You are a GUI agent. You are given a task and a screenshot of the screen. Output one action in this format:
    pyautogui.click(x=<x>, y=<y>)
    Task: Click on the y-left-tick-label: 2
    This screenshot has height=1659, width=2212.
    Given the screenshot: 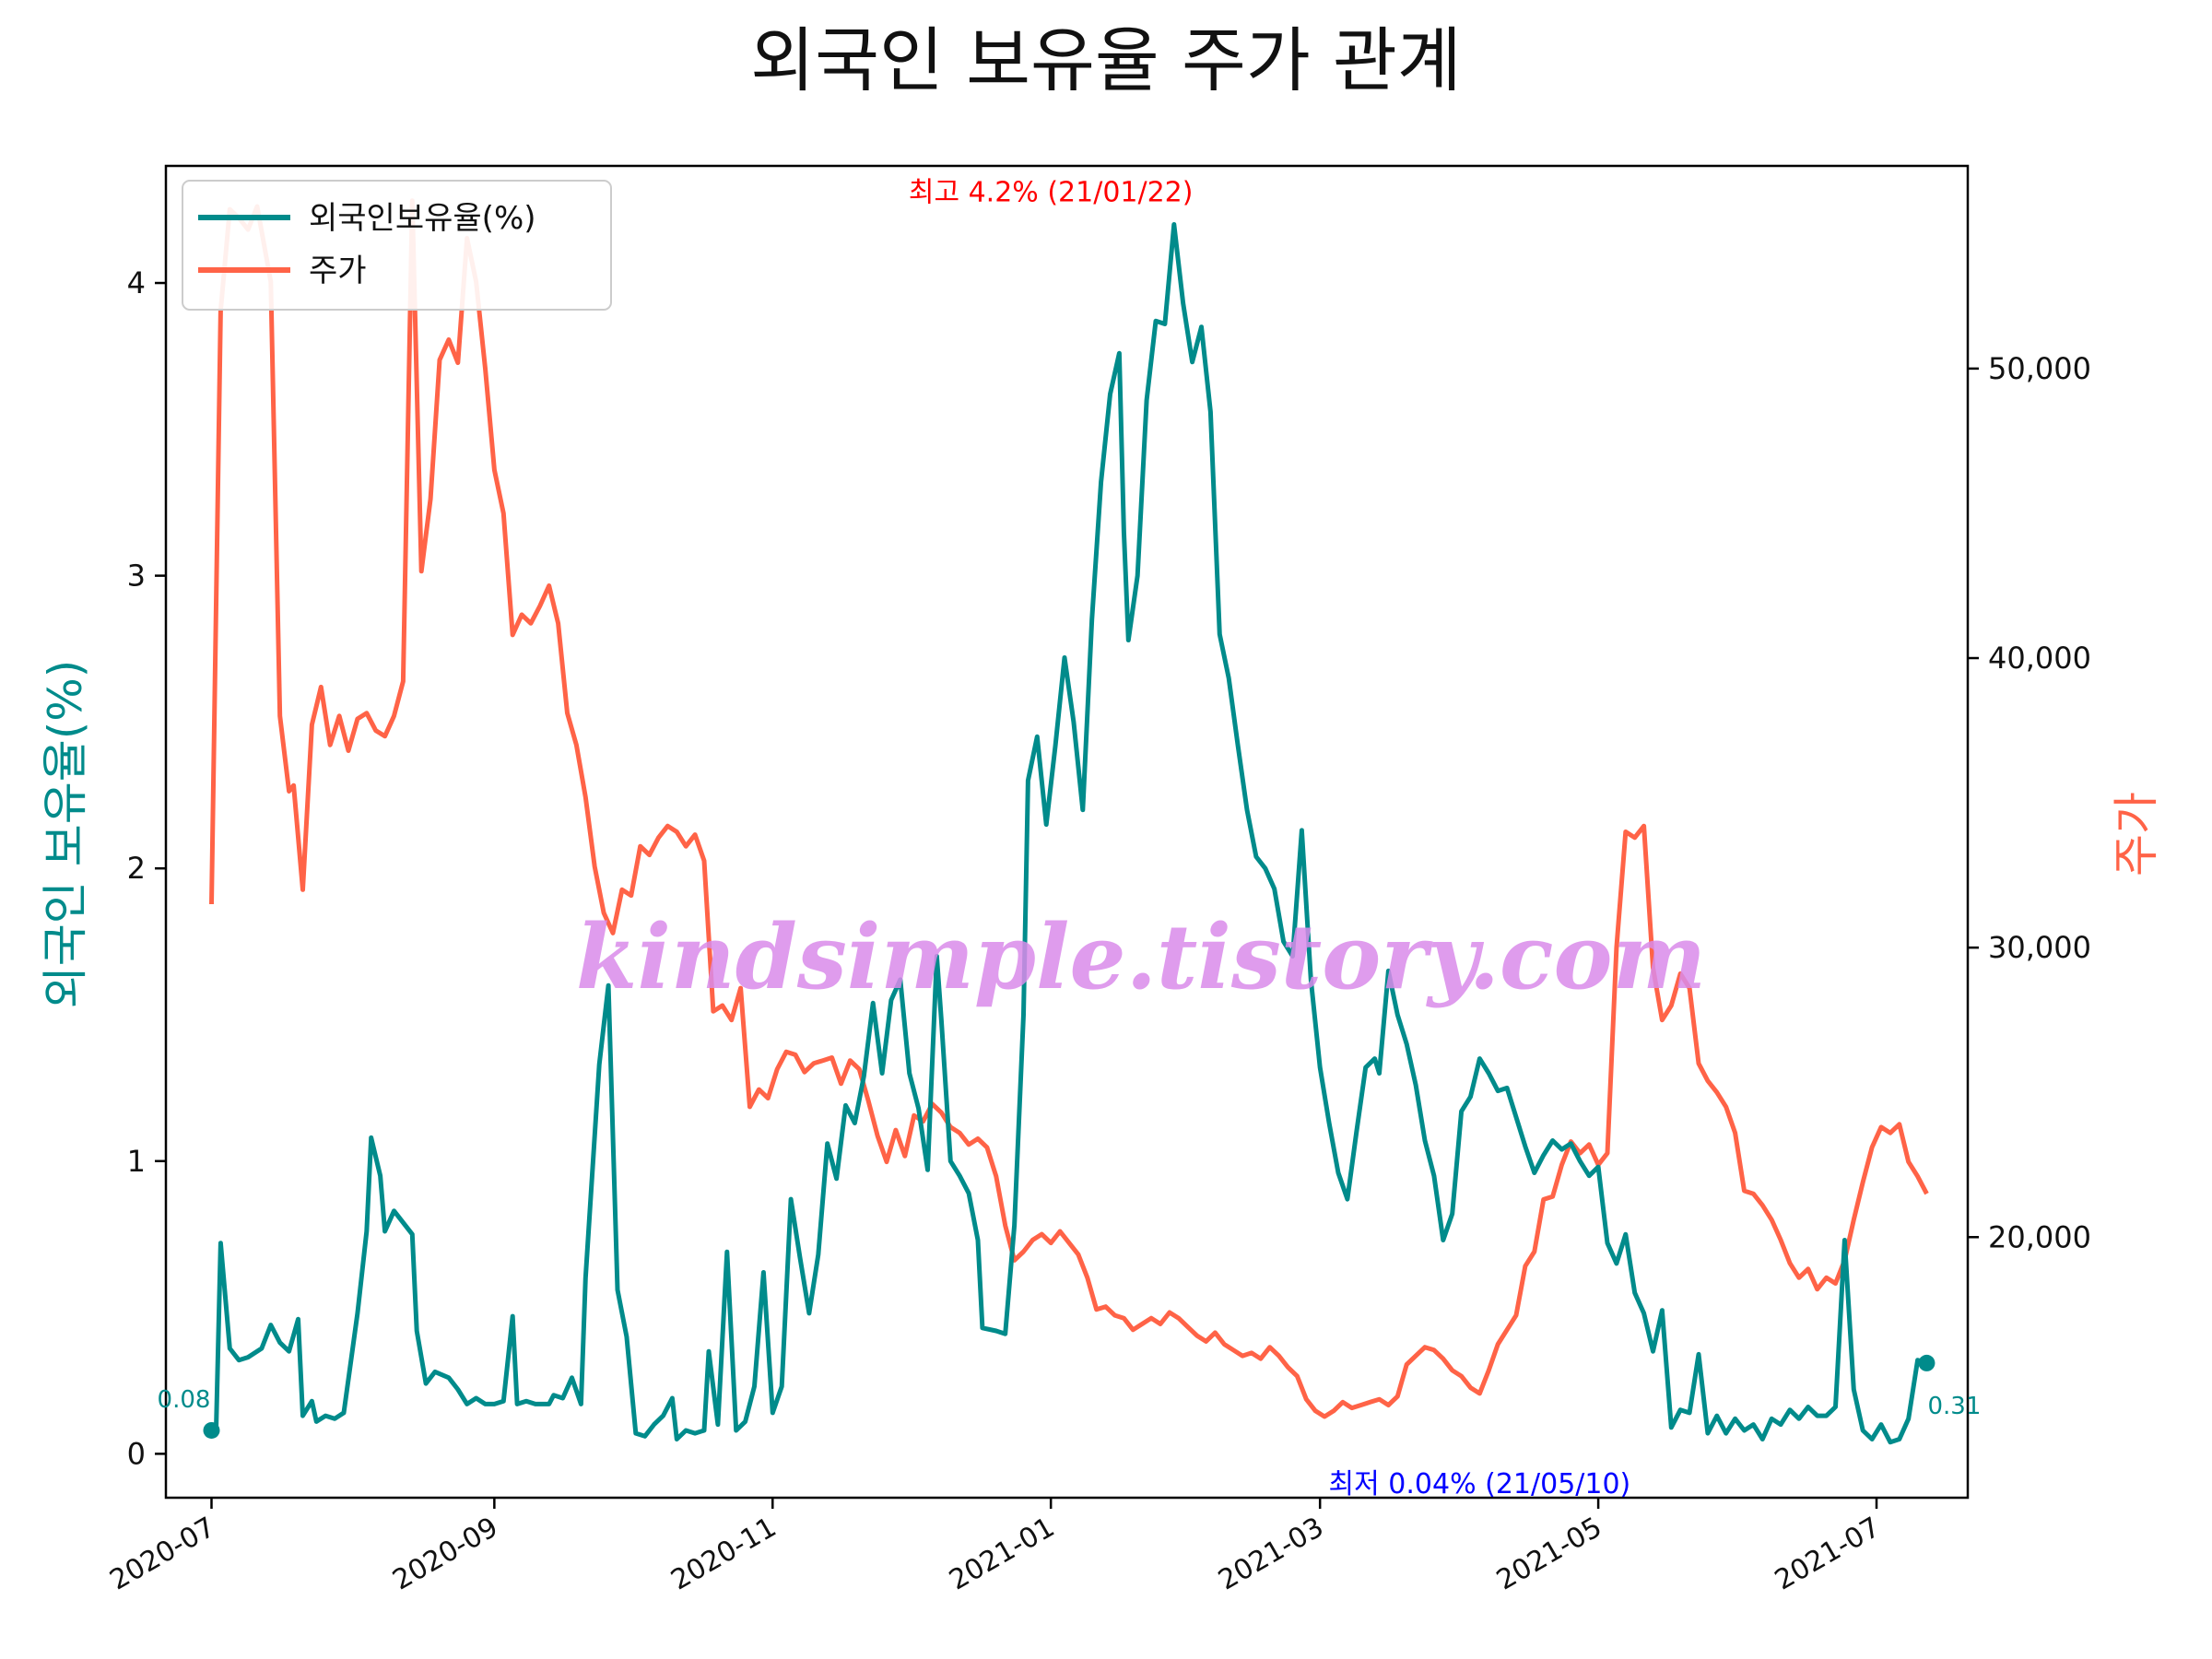 What is the action you would take?
    pyautogui.click(x=136, y=868)
    